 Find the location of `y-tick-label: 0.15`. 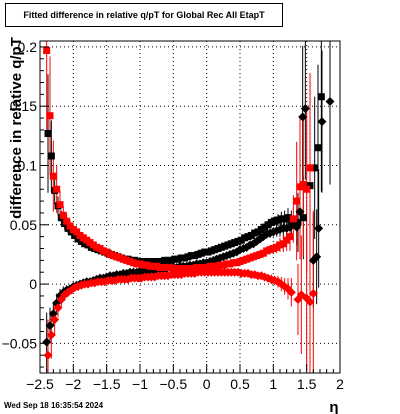

y-tick-label: 0.15 is located at coordinates (23, 106).